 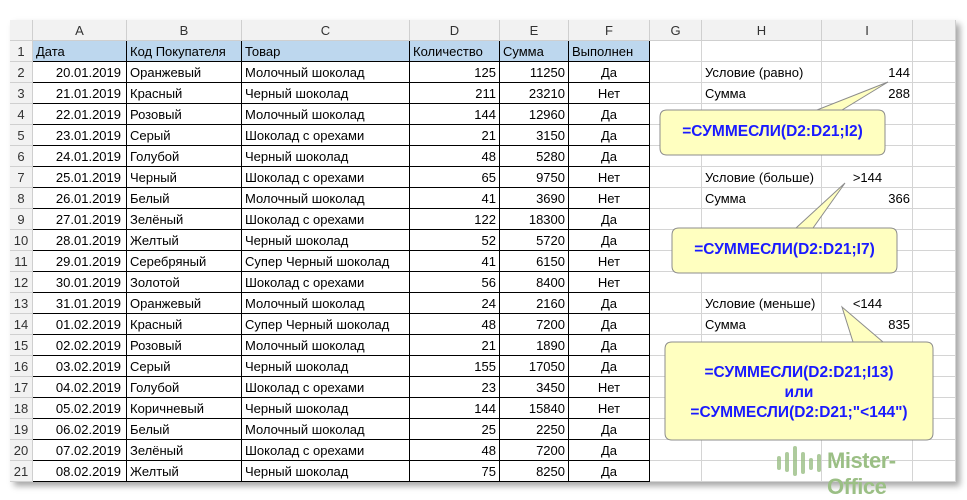 I want to click on table-cell: 211, so click(x=455, y=93).